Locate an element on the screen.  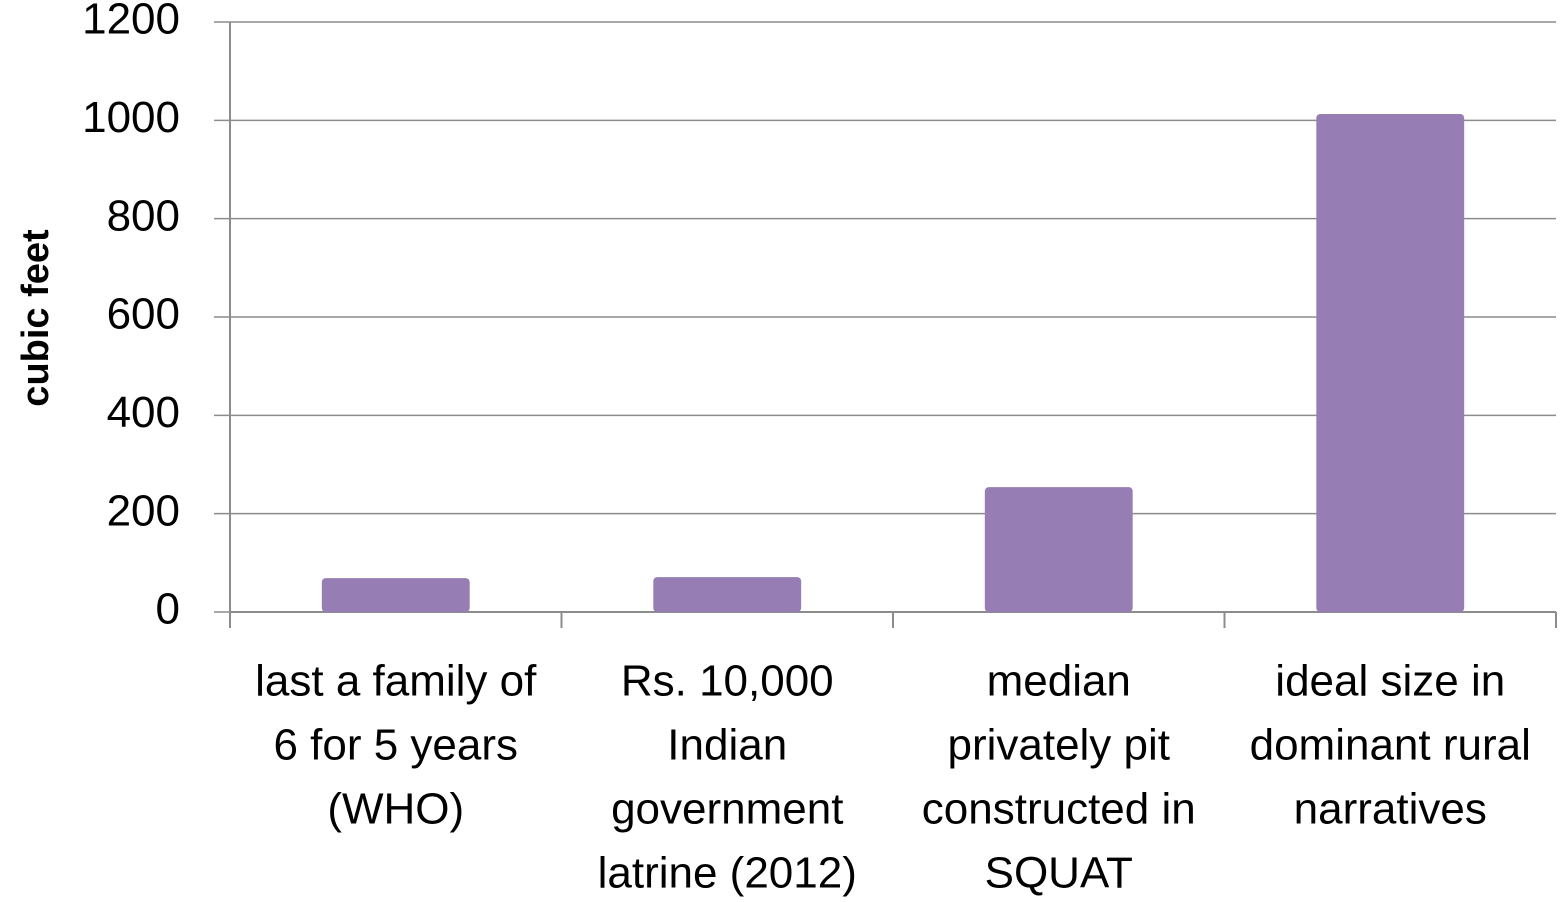
x-tick-label: (WHO) is located at coordinates (395, 809).